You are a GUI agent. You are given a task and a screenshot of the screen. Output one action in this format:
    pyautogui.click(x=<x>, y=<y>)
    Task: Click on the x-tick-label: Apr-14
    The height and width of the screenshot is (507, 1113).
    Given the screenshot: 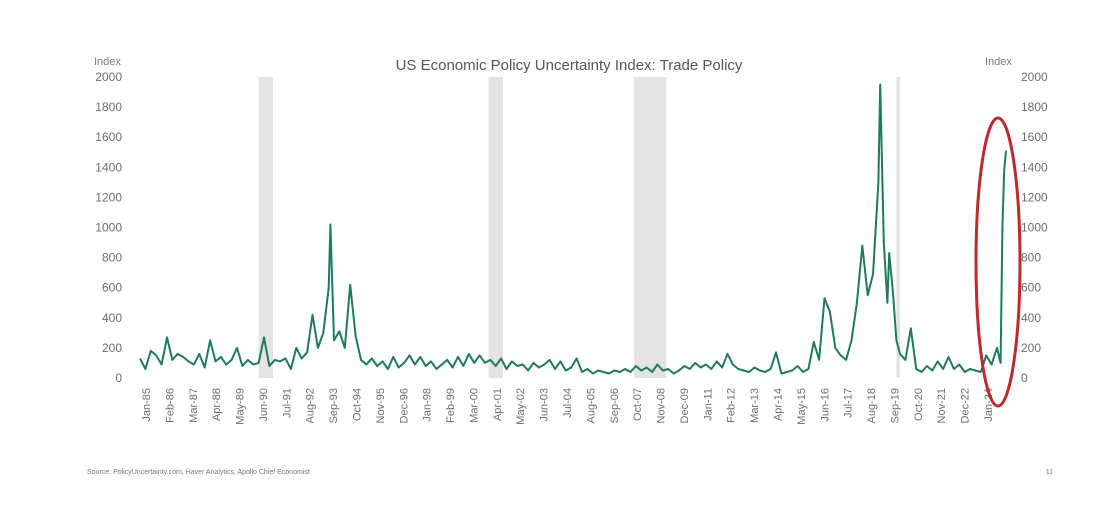 What is the action you would take?
    pyautogui.click(x=779, y=404)
    